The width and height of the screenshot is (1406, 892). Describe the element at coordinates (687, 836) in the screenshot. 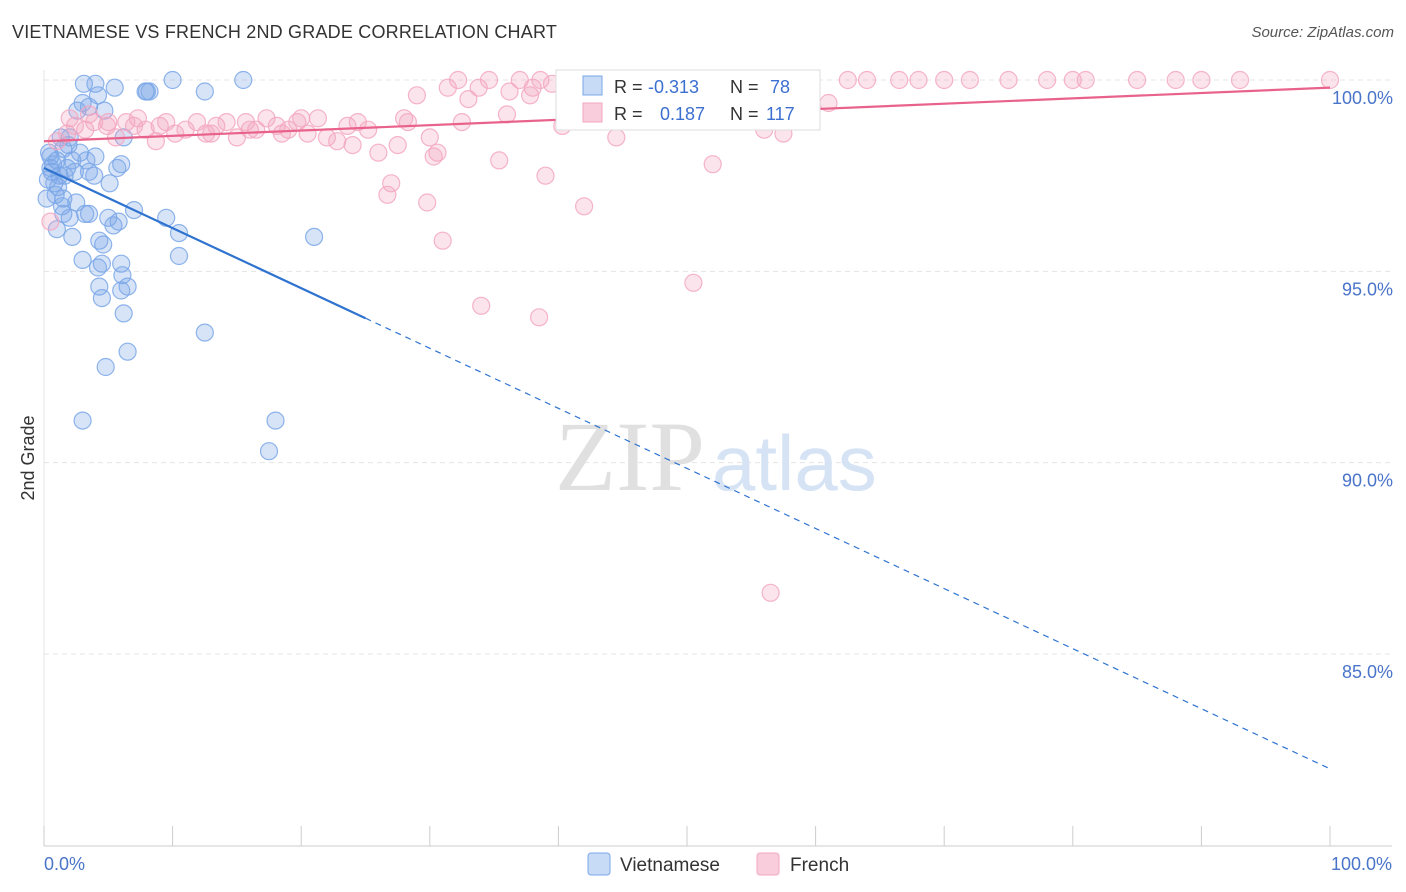

I see `x-ticks` at that location.